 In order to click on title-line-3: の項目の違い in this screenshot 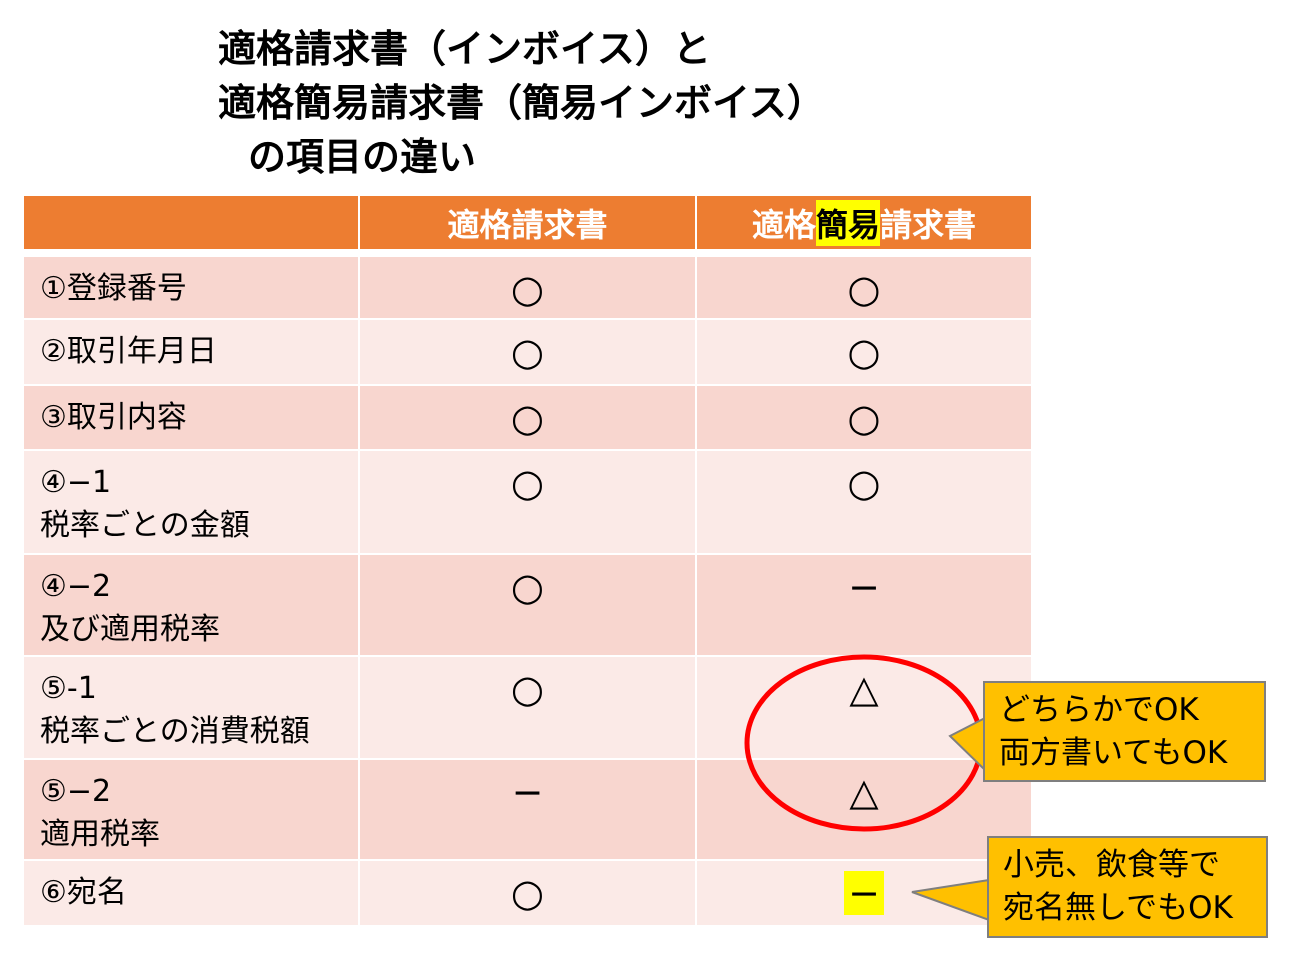, I will do `click(362, 157)`.